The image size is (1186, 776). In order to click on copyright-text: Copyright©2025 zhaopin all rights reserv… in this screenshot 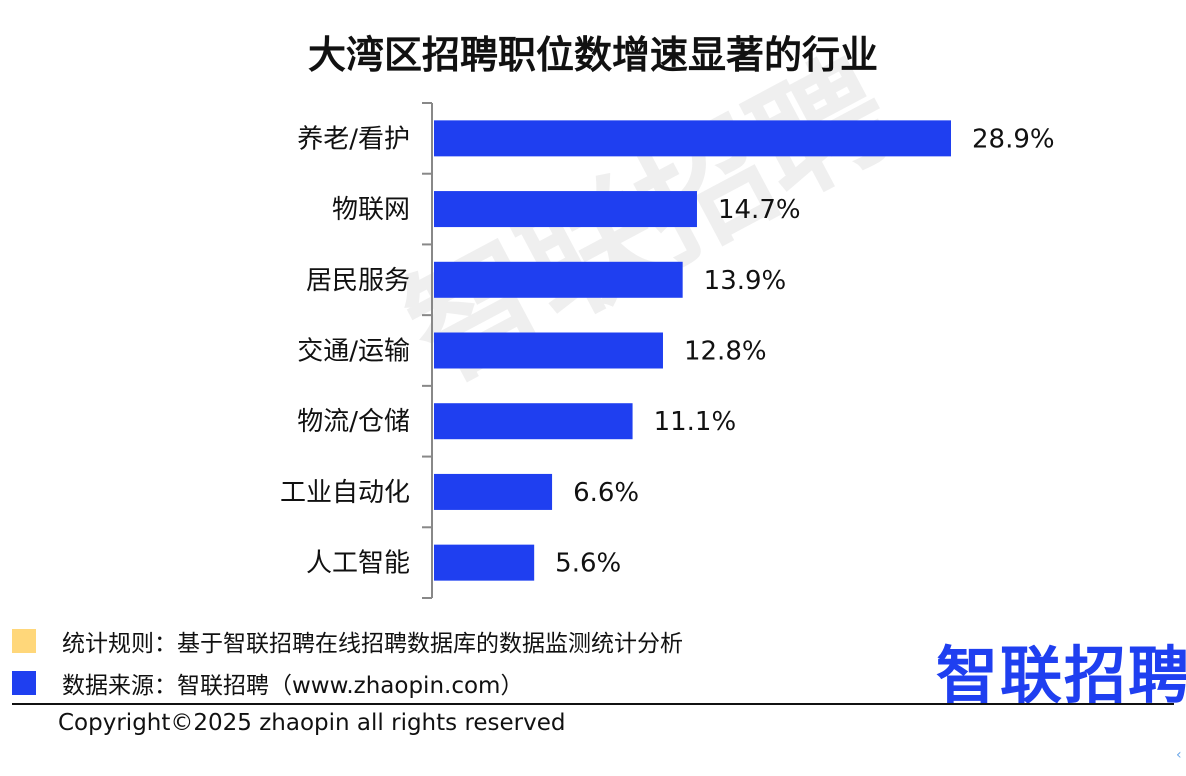, I will do `click(312, 723)`.